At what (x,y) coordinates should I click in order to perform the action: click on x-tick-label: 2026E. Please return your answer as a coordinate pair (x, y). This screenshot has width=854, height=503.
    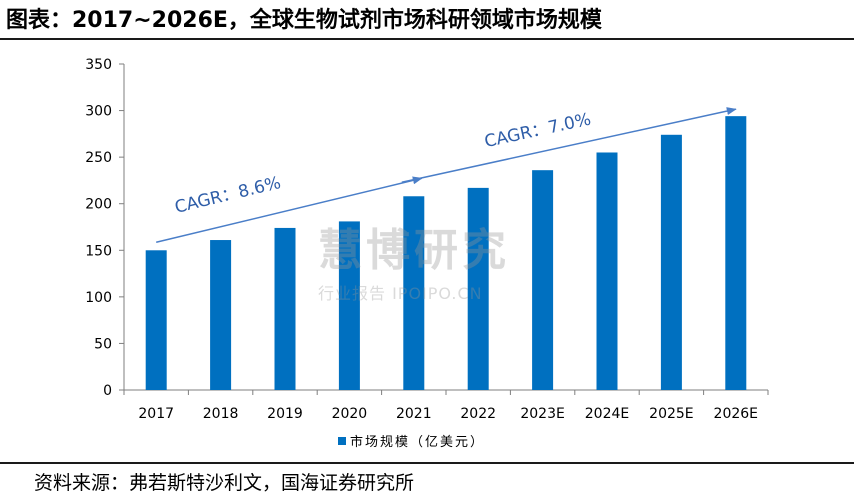
    Looking at the image, I should click on (736, 414).